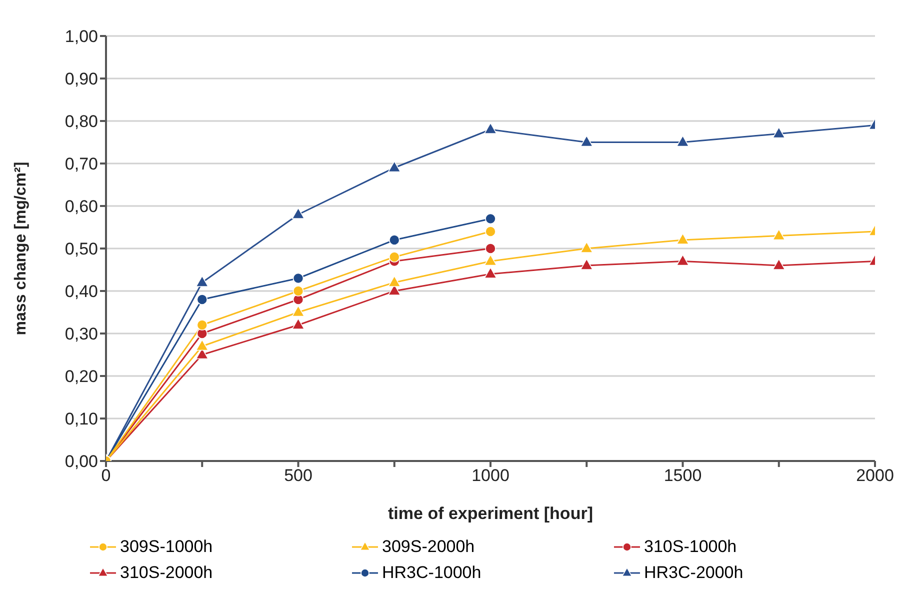 The width and height of the screenshot is (897, 601). Describe the element at coordinates (81, 334) in the screenshot. I see `y-tick-label: 0,30` at that location.